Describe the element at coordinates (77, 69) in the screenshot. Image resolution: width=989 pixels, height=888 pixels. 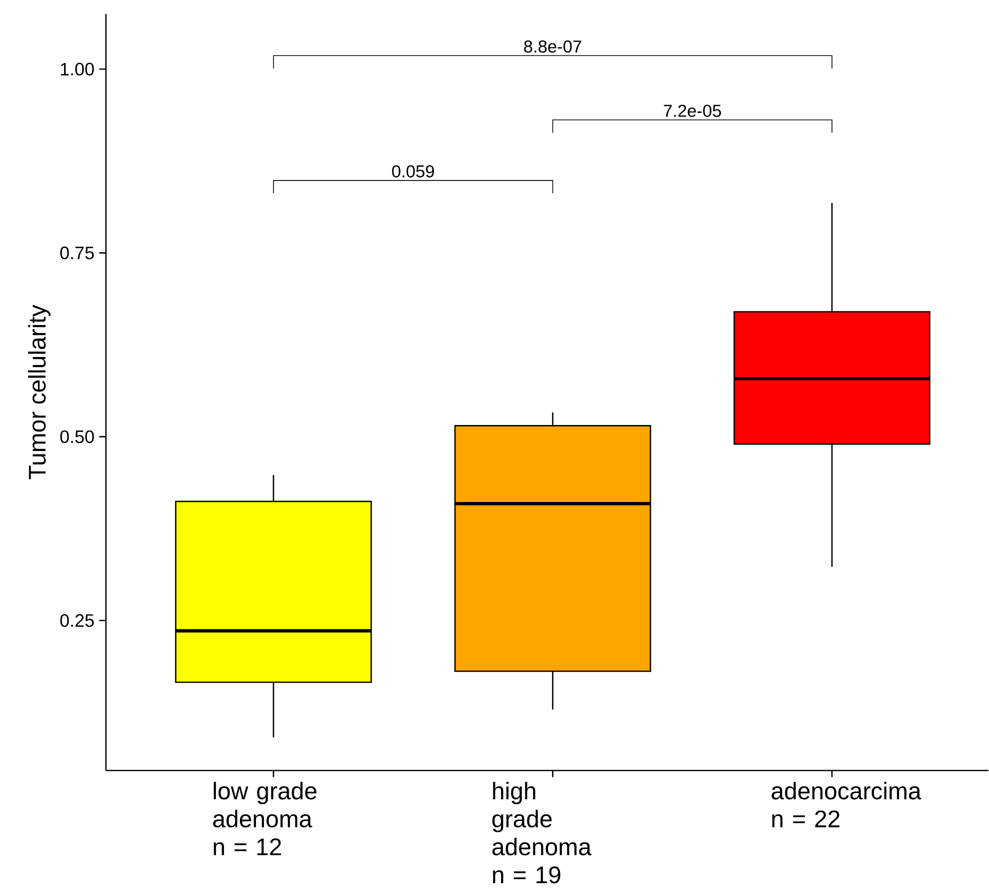
I see `y-tick-label: 1.00` at that location.